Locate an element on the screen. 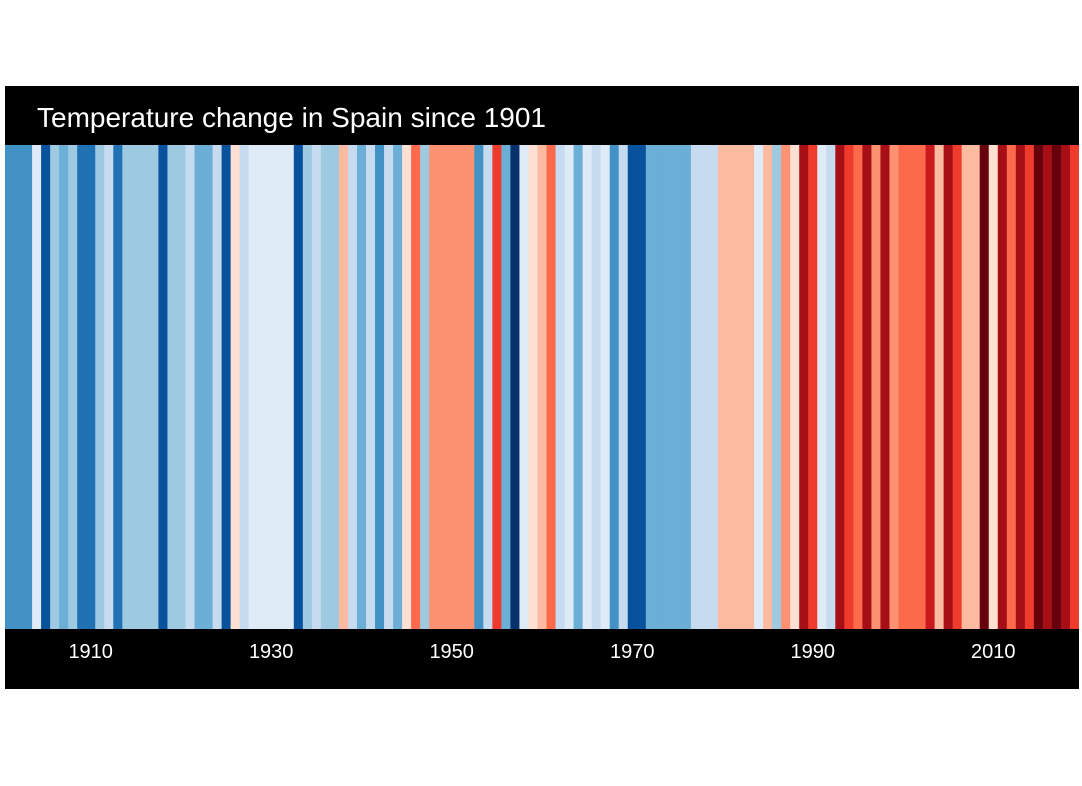 This screenshot has height=786, width=1082. stripe-1934 is located at coordinates (307, 387).